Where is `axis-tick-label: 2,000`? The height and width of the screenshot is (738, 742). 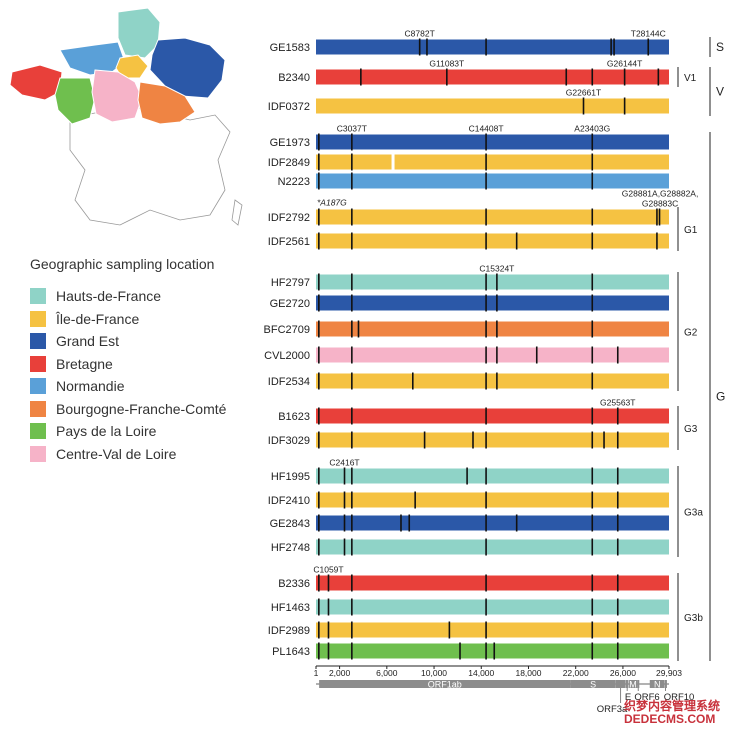 axis-tick-label: 2,000 is located at coordinates (340, 673).